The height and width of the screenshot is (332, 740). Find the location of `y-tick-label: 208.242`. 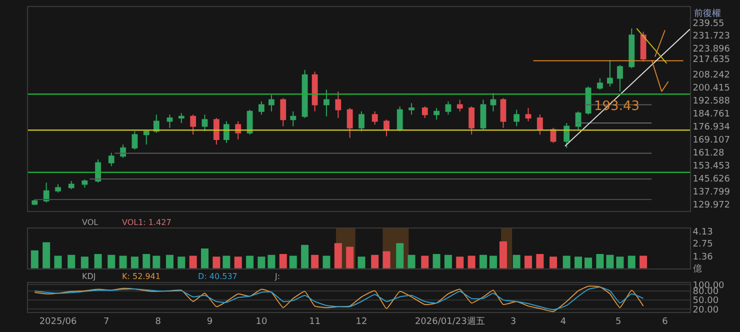

y-tick-label: 208.242 is located at coordinates (711, 75).